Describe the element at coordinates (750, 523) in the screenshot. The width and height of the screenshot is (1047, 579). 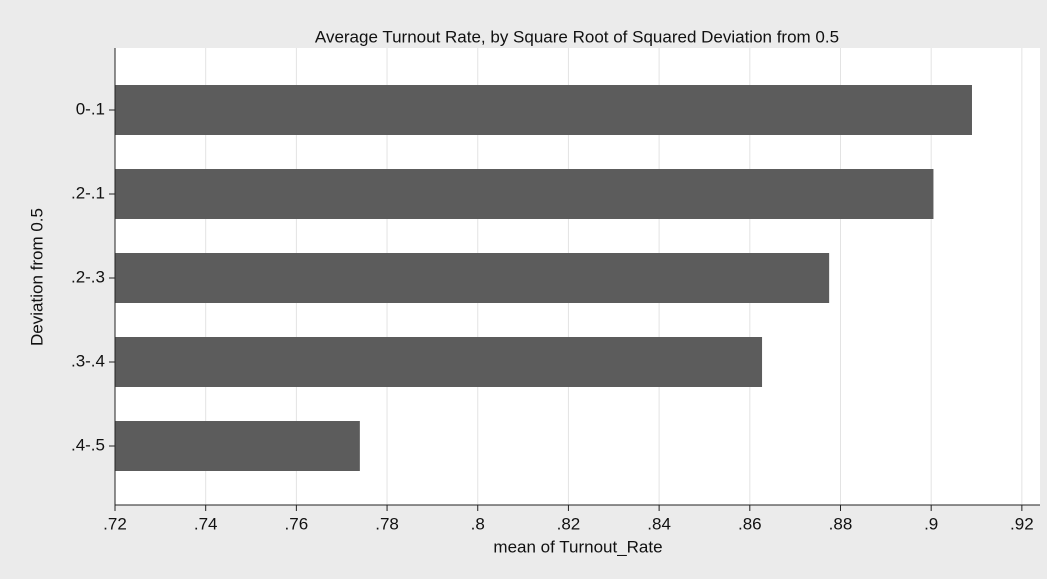
I see `x-tick-label: .86` at that location.